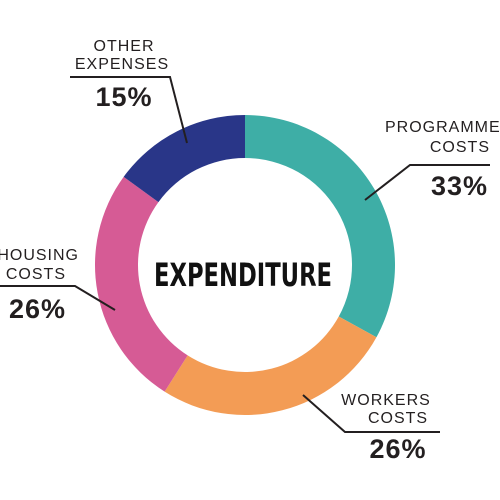  What do you see at coordinates (243, 275) in the screenshot?
I see `chart-title: EXPENDITURE` at bounding box center [243, 275].